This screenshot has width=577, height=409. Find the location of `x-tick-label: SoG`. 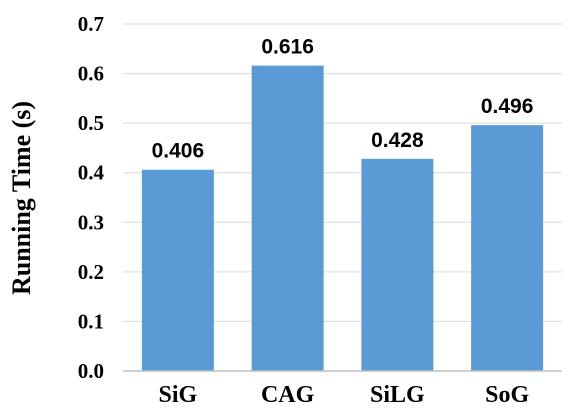

x-tick-label: SoG is located at coordinates (507, 395).